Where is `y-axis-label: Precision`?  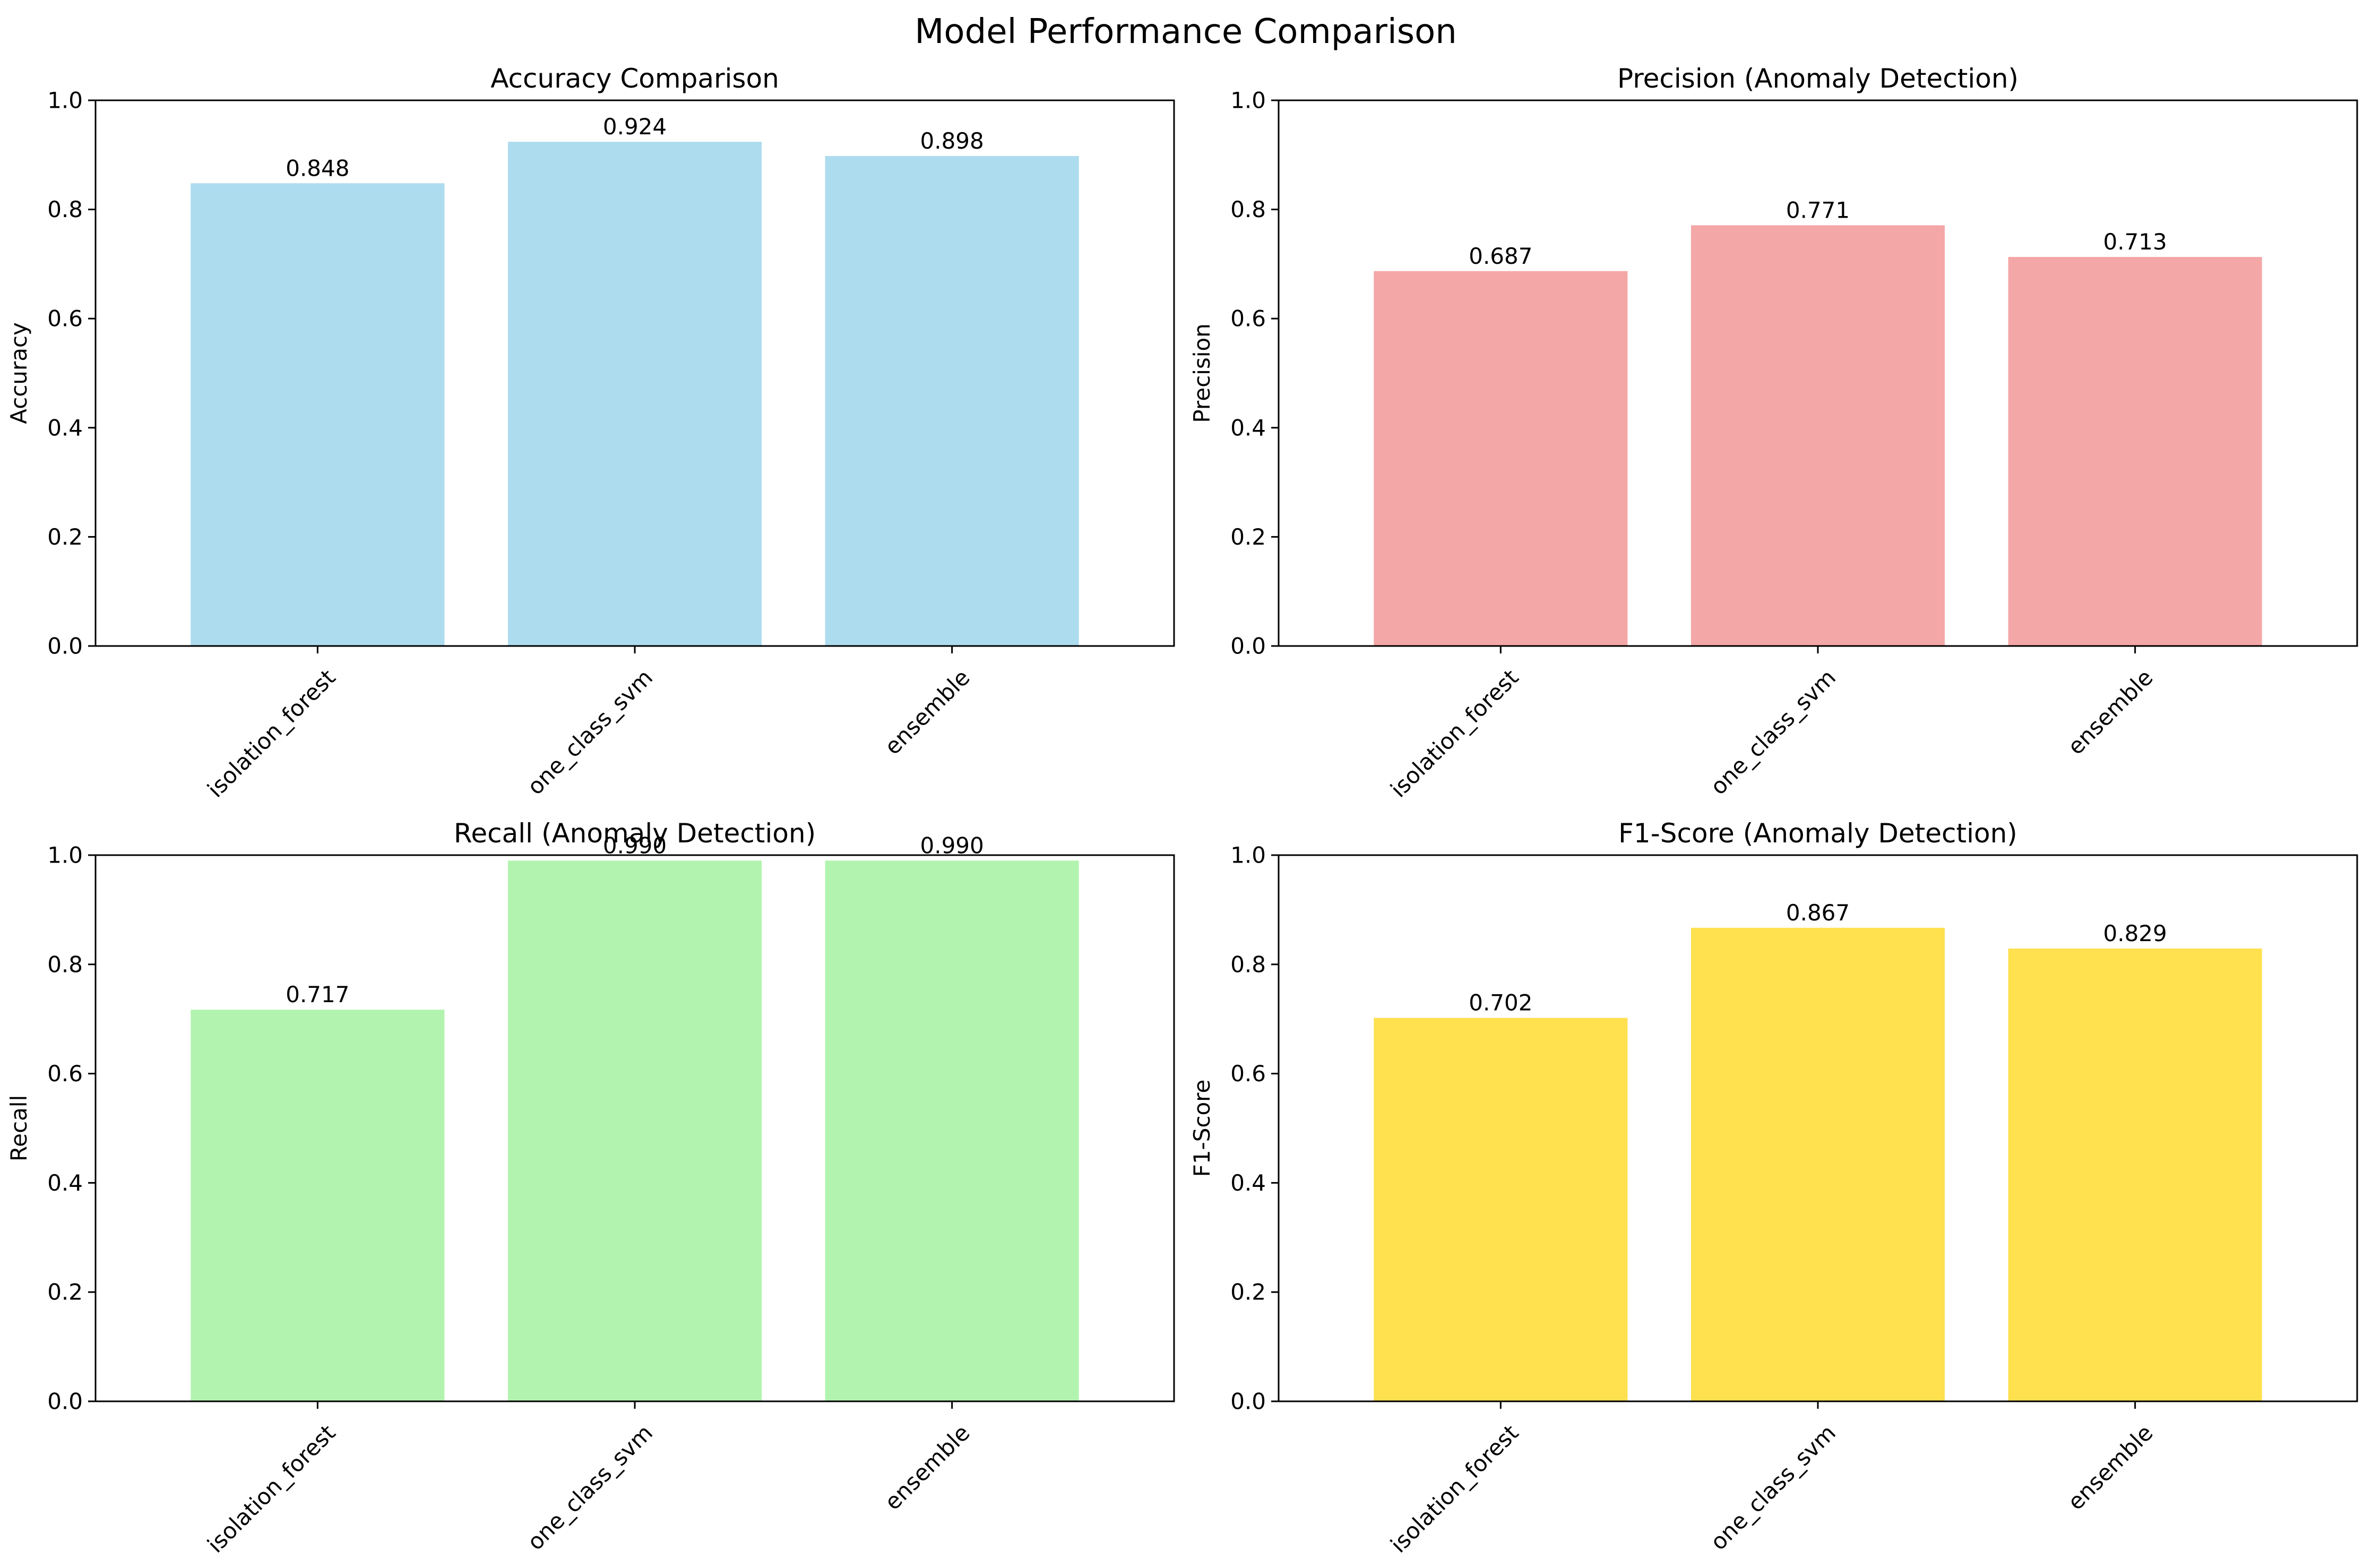 y-axis-label: Precision is located at coordinates (1202, 373).